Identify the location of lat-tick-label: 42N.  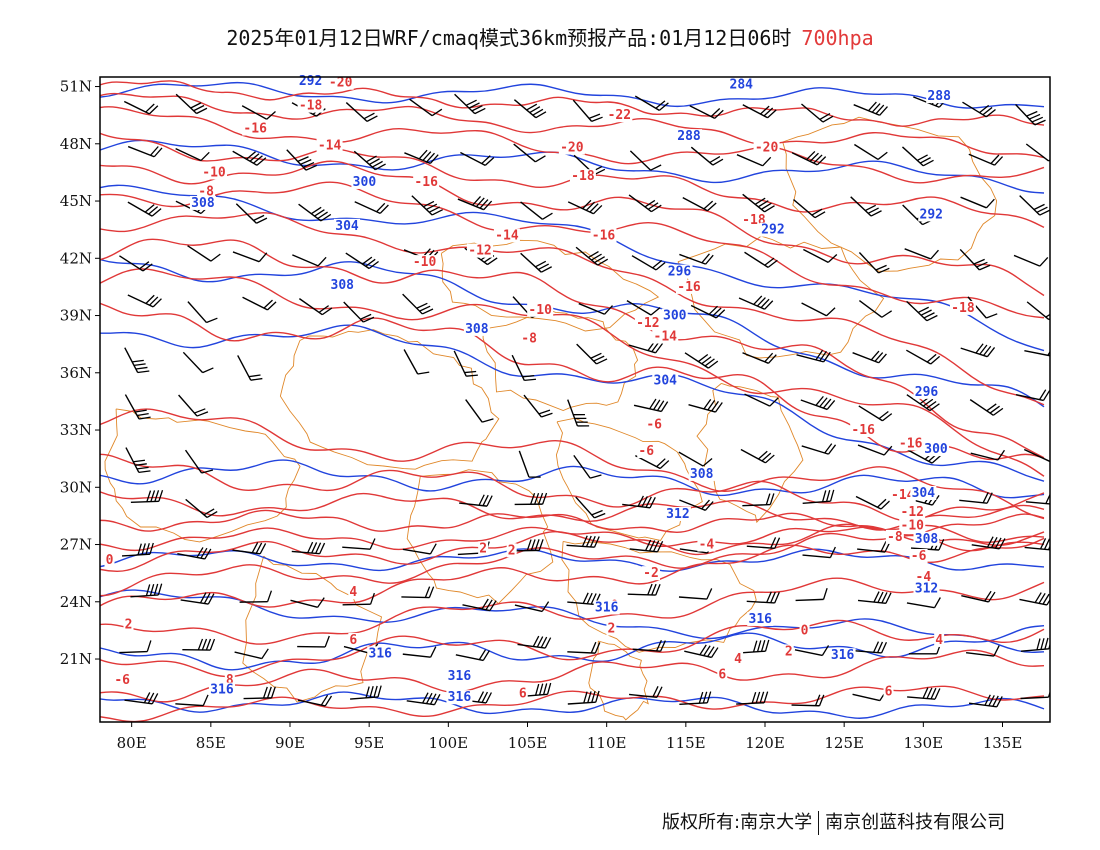
(76, 258).